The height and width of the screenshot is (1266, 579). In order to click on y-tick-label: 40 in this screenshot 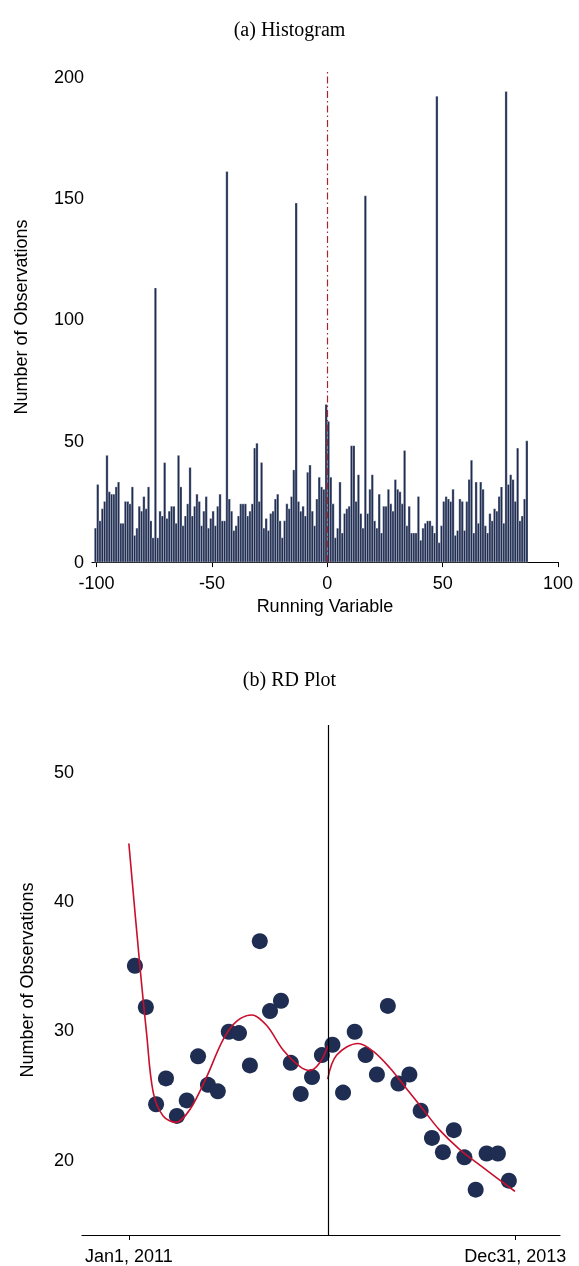, I will do `click(63, 901)`.